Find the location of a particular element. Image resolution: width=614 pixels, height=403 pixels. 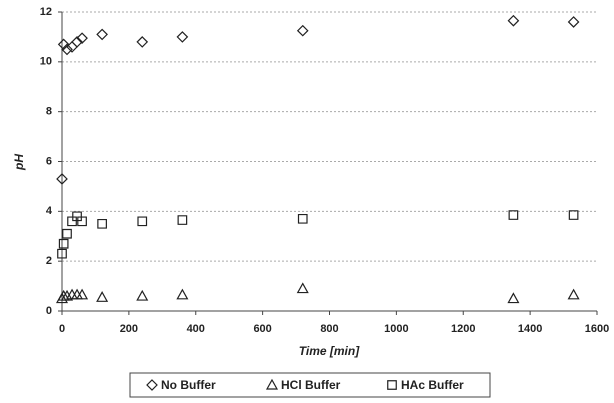

y-tick-label: 10 is located at coordinates (46, 62).